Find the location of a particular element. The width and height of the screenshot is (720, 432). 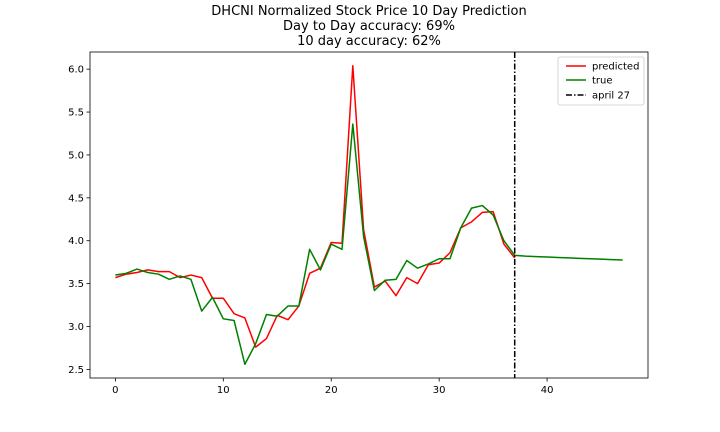

y-tick-label: 4.0 is located at coordinates (76, 241).